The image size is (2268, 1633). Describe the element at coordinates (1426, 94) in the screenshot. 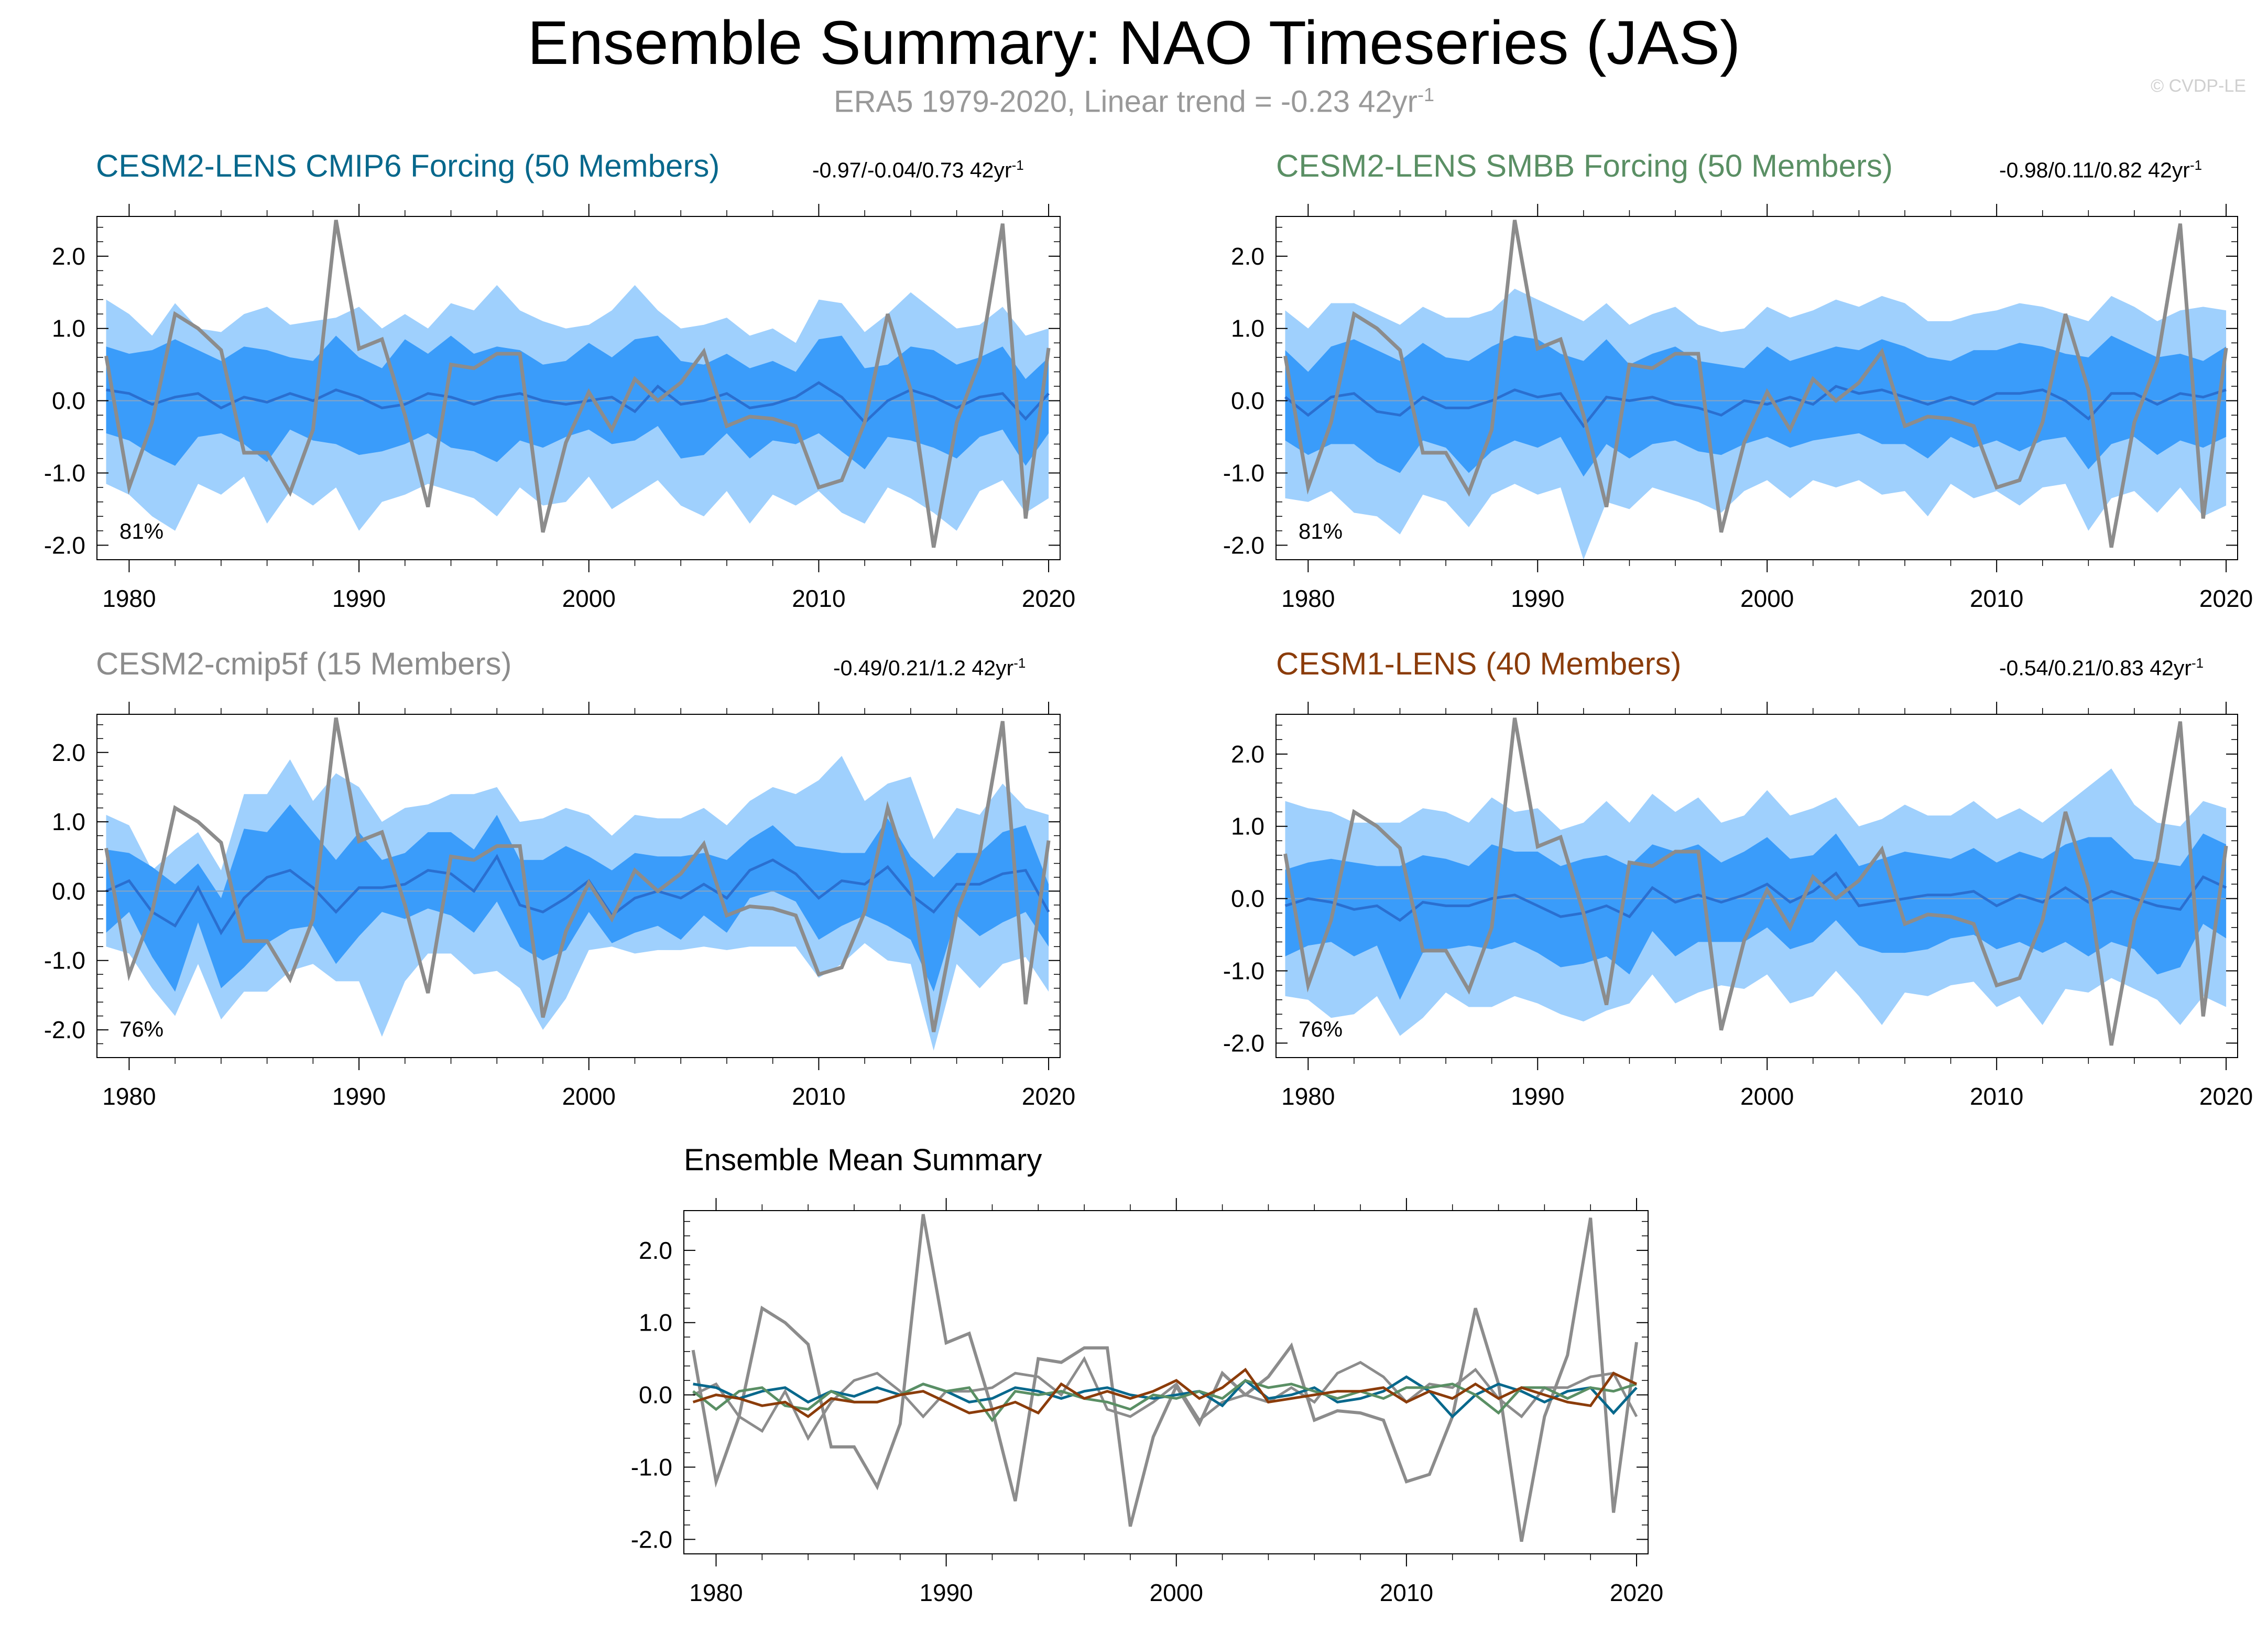

I see `figure-subtitle-sup: -1` at that location.